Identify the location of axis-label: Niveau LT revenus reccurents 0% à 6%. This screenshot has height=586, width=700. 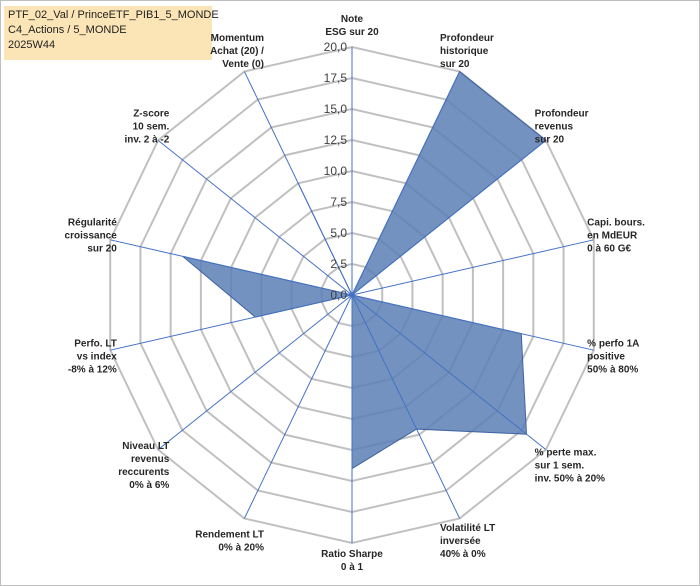
(144, 466).